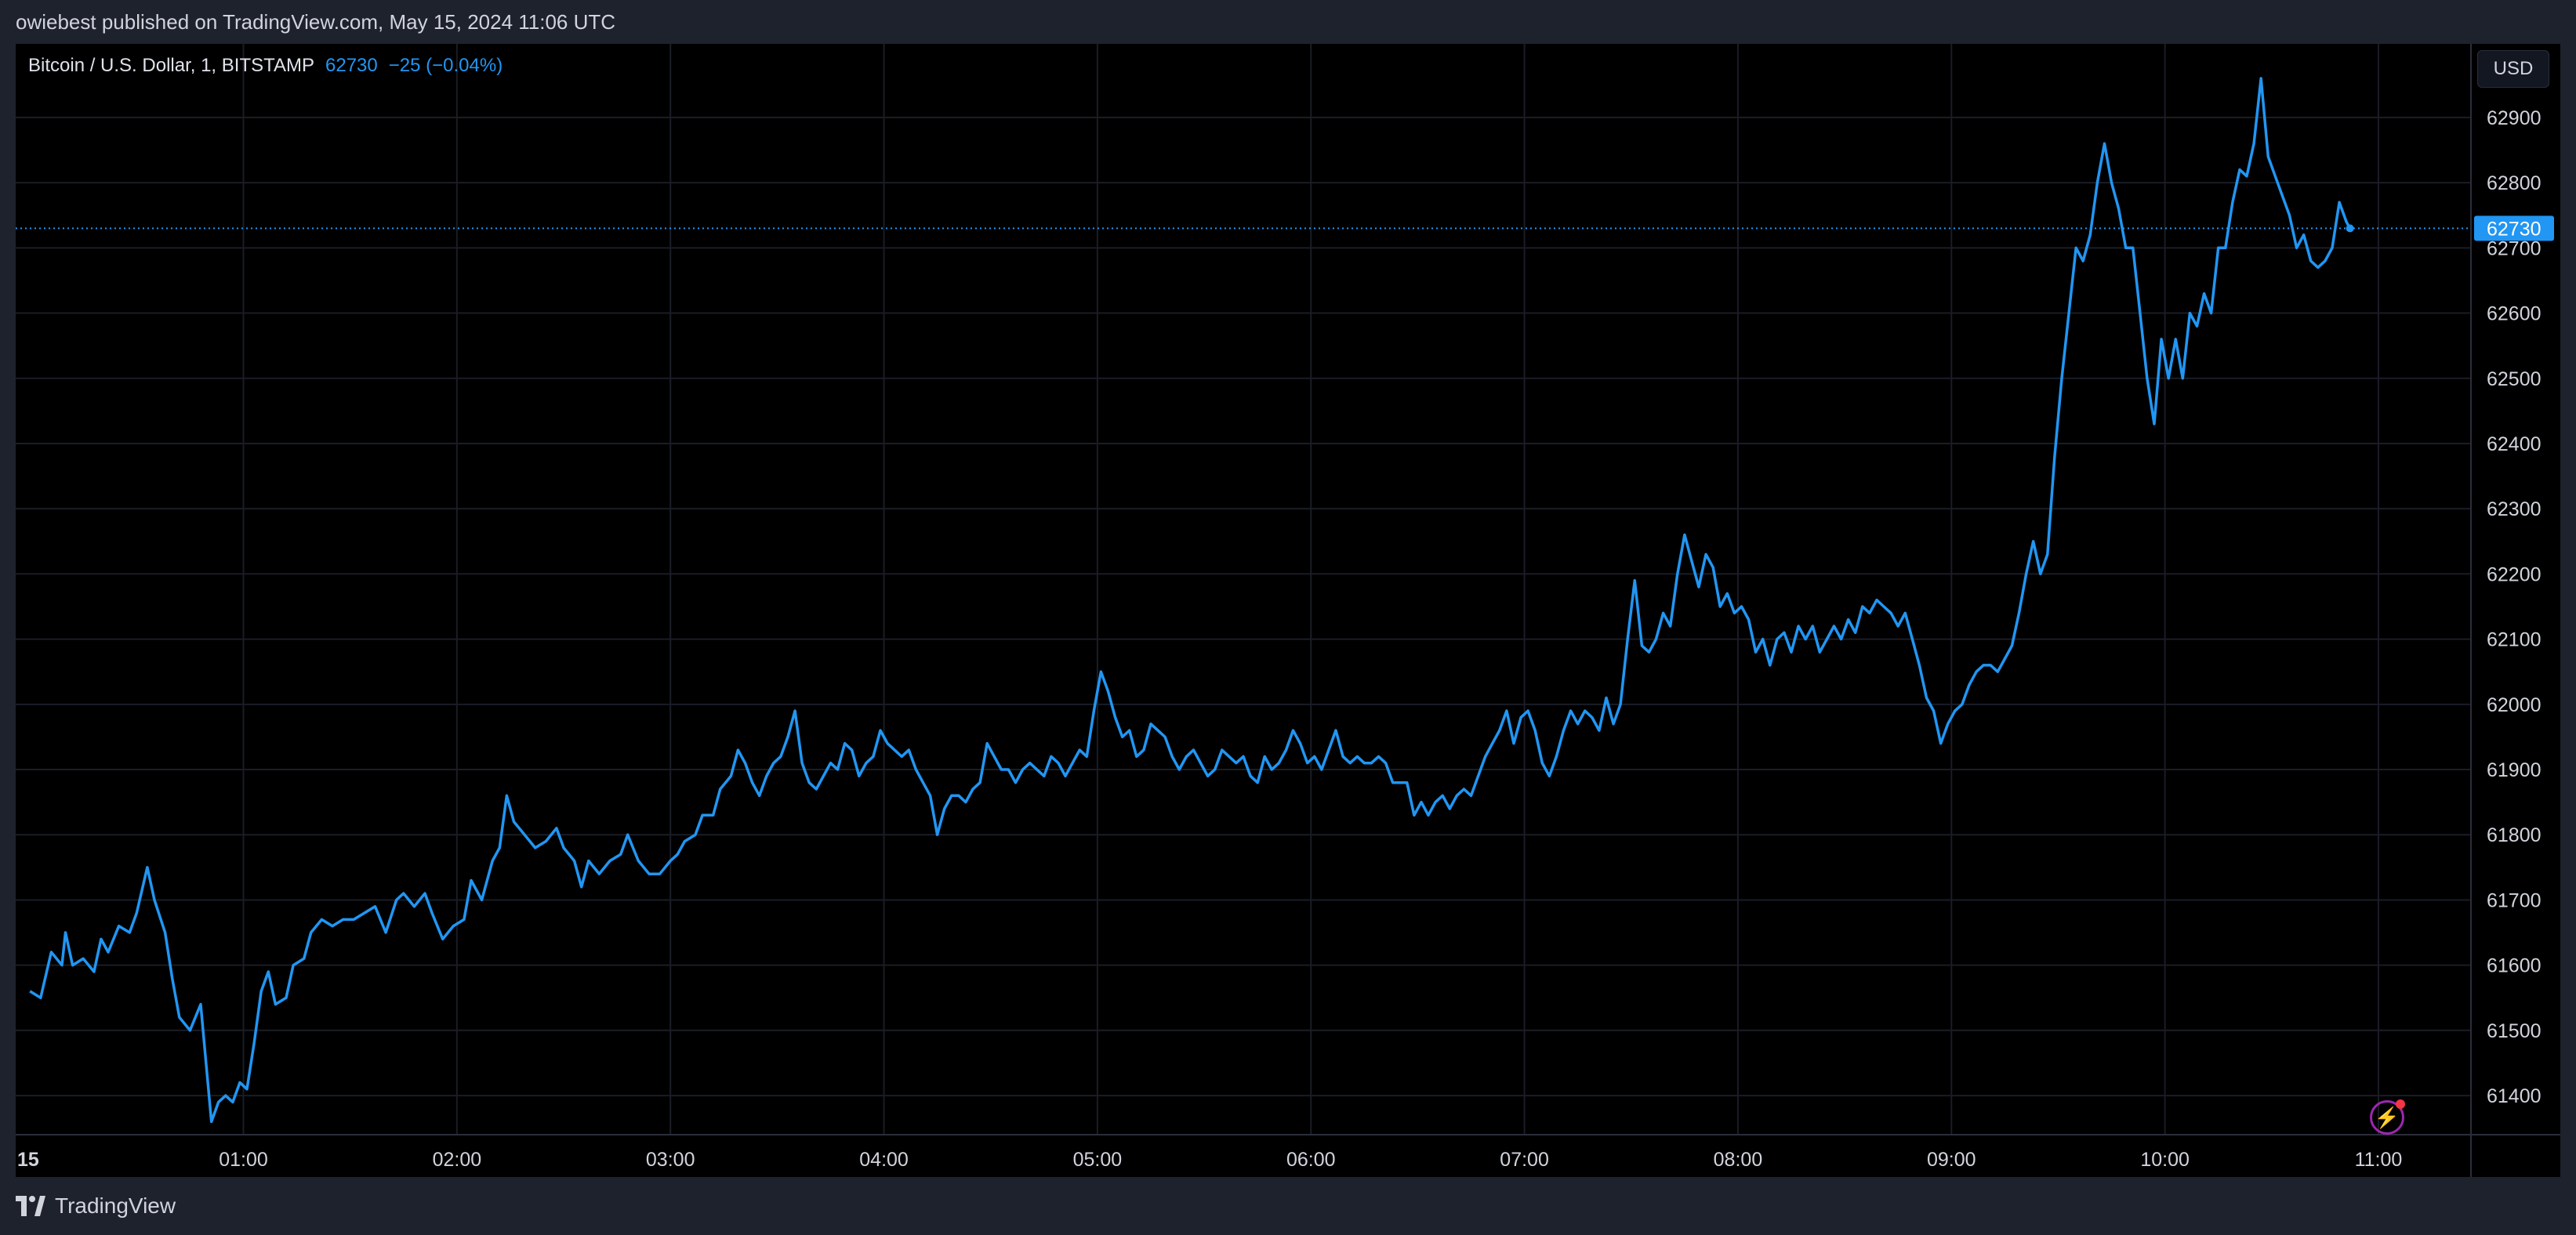 This screenshot has height=1235, width=2576. What do you see at coordinates (1952, 1160) in the screenshot?
I see `x-tick-label: 09:00` at bounding box center [1952, 1160].